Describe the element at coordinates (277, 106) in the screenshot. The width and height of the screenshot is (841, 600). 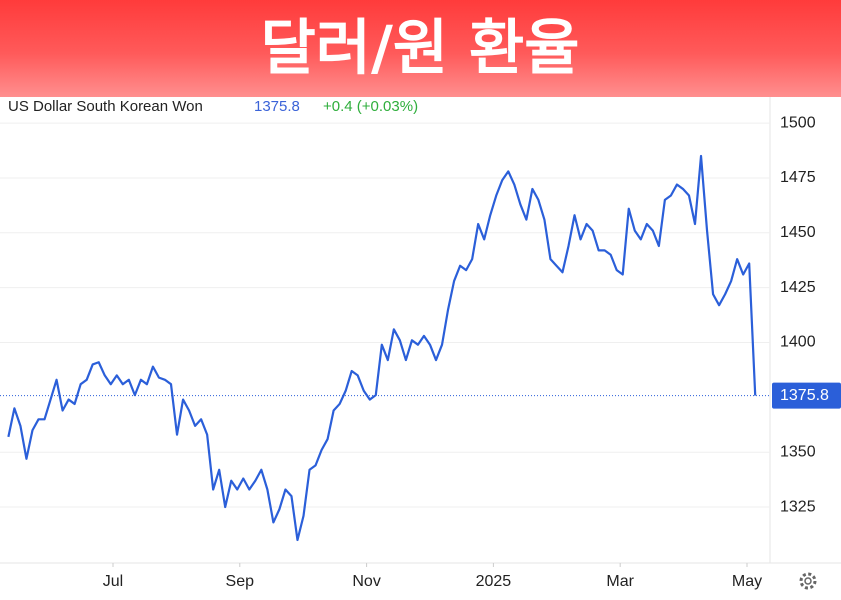
I see `legend-last-value: 1375.8` at that location.